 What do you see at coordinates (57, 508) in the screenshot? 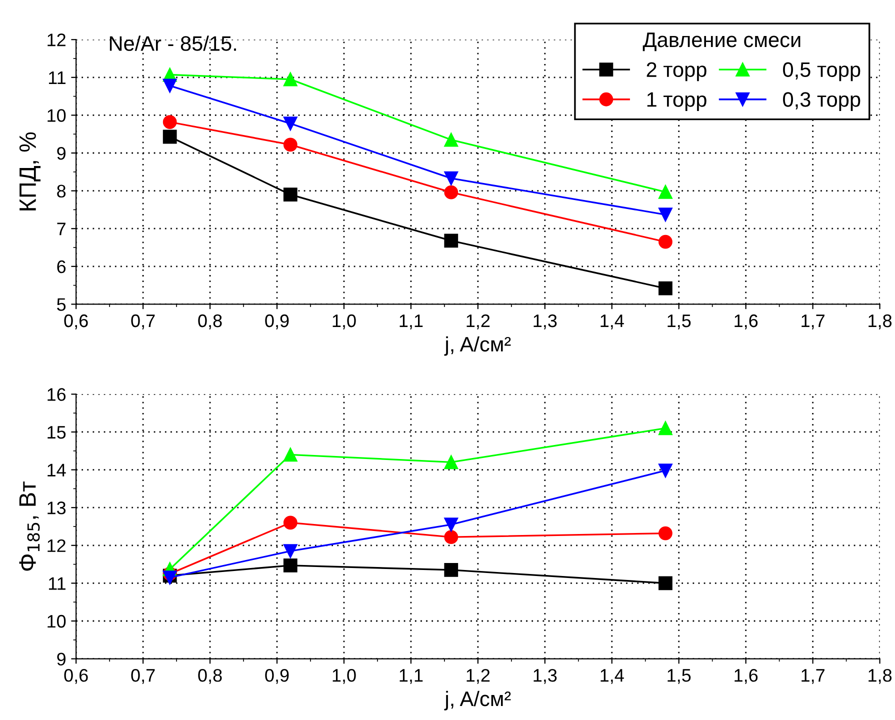
I see `y-tick-label: 13` at bounding box center [57, 508].